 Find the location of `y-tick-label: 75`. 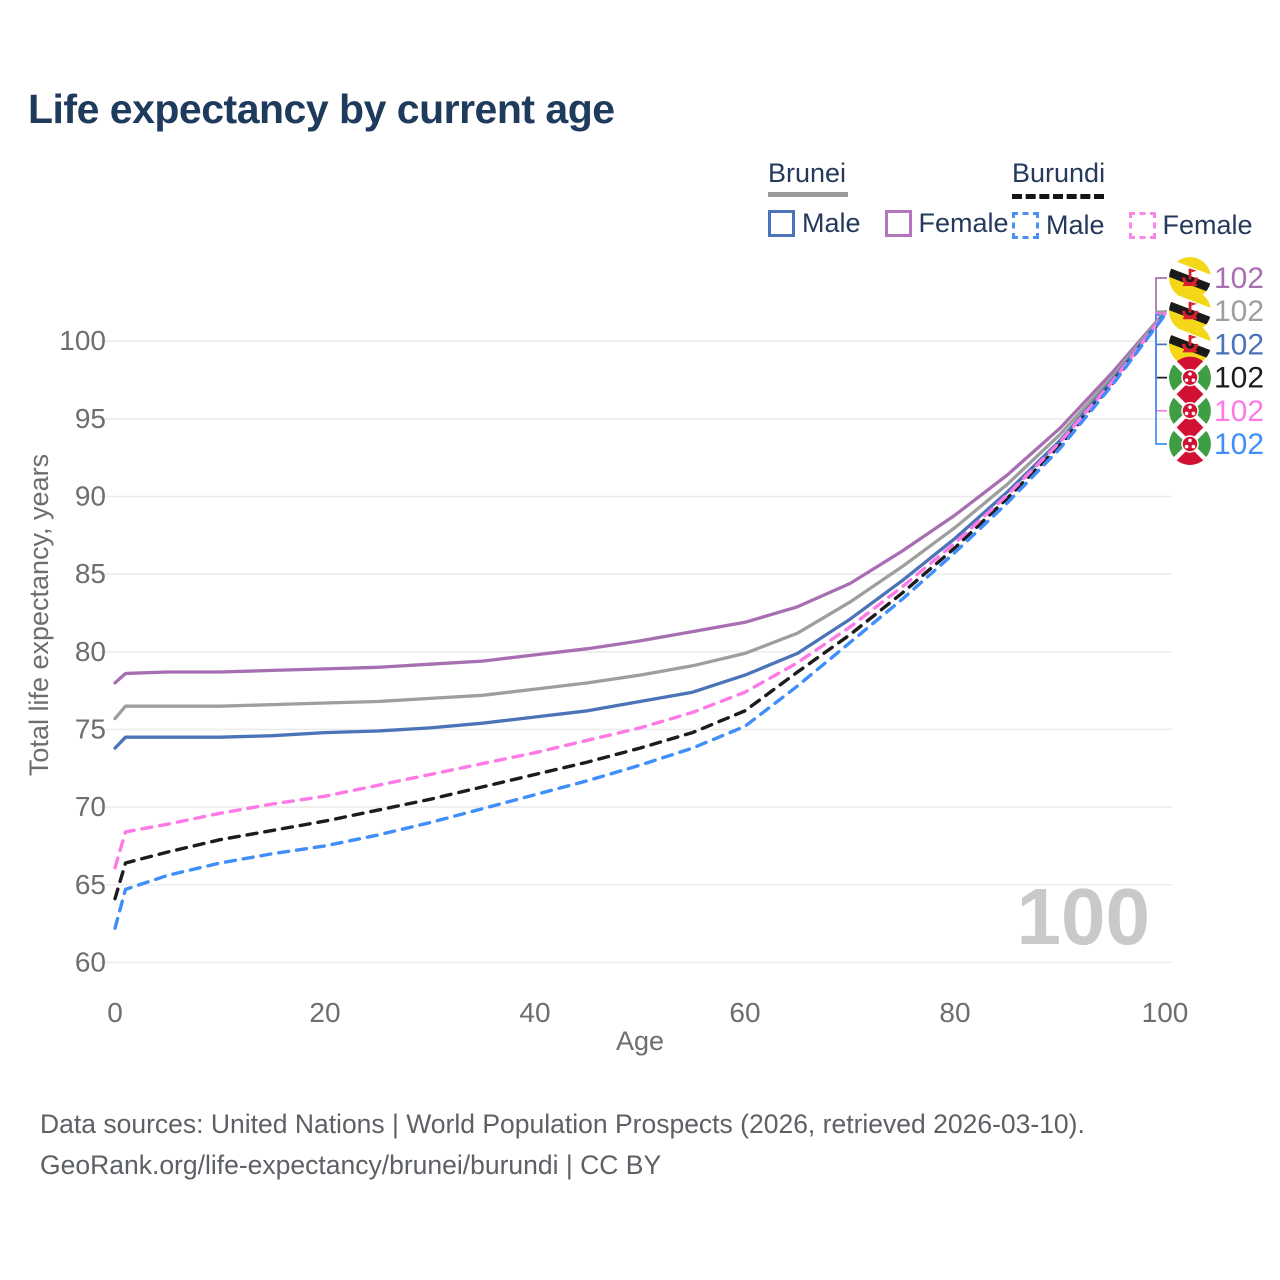

y-tick-label: 75 is located at coordinates (90, 728).